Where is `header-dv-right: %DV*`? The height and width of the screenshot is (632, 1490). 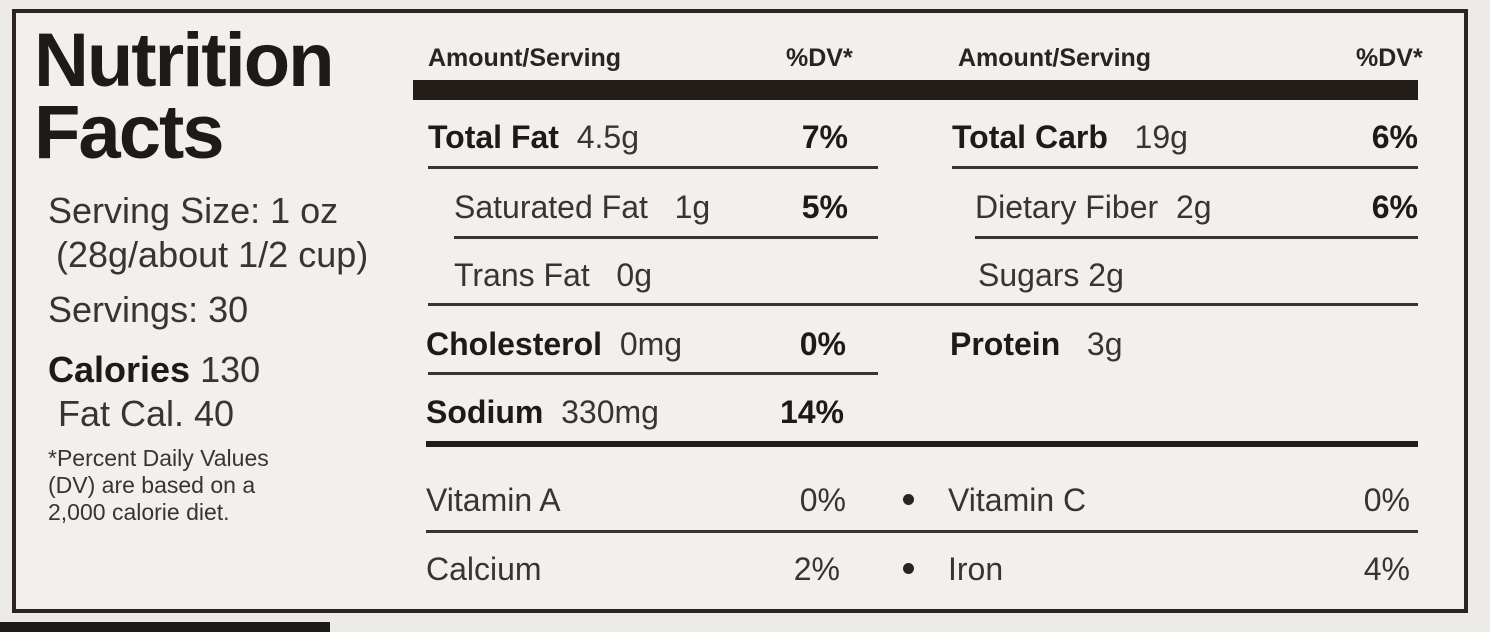 header-dv-right: %DV* is located at coordinates (1389, 58).